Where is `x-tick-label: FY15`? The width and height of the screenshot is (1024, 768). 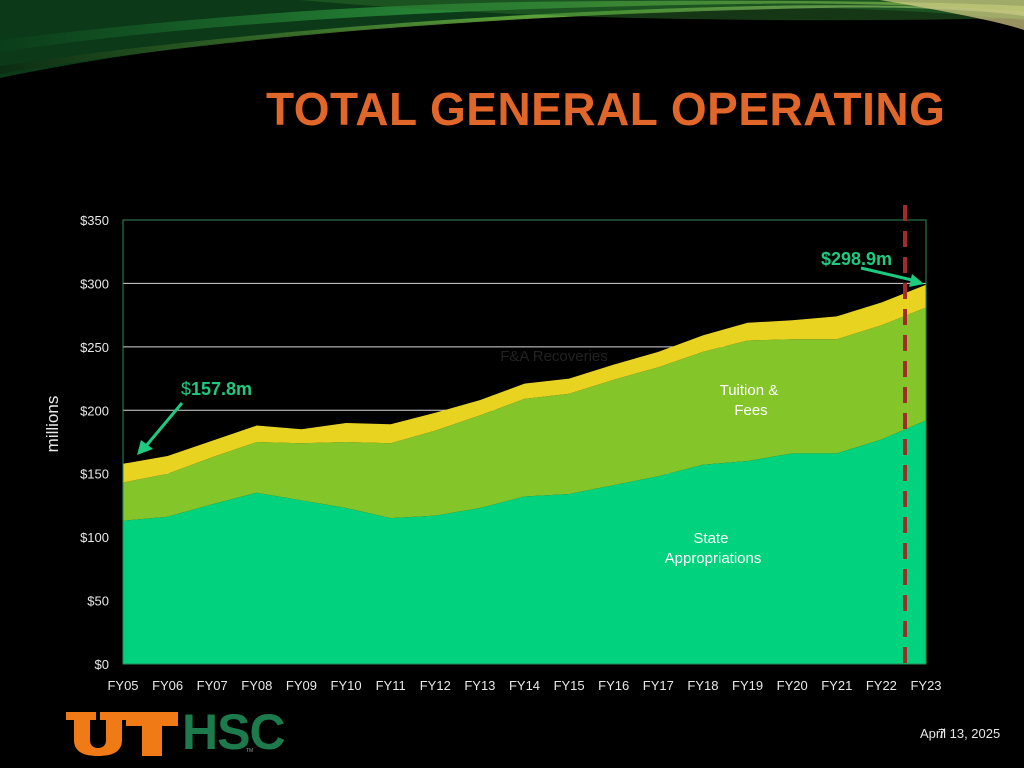
x-tick-label: FY15 is located at coordinates (569, 685).